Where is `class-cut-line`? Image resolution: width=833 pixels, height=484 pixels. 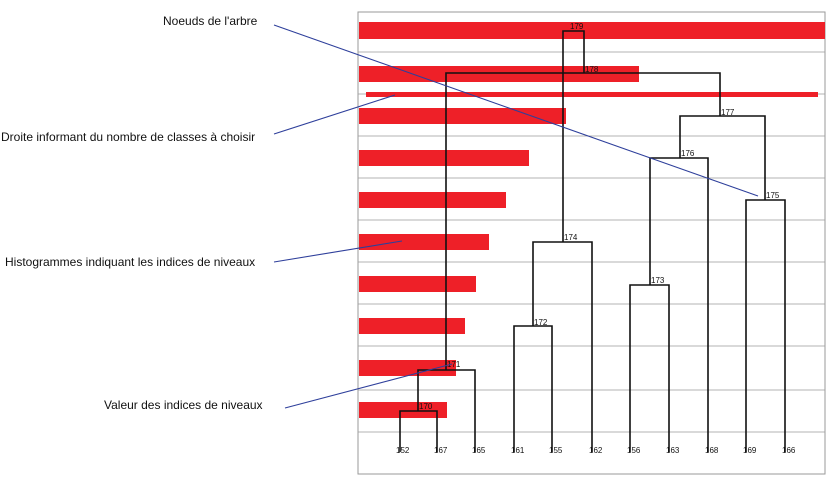 class-cut-line is located at coordinates (592, 94).